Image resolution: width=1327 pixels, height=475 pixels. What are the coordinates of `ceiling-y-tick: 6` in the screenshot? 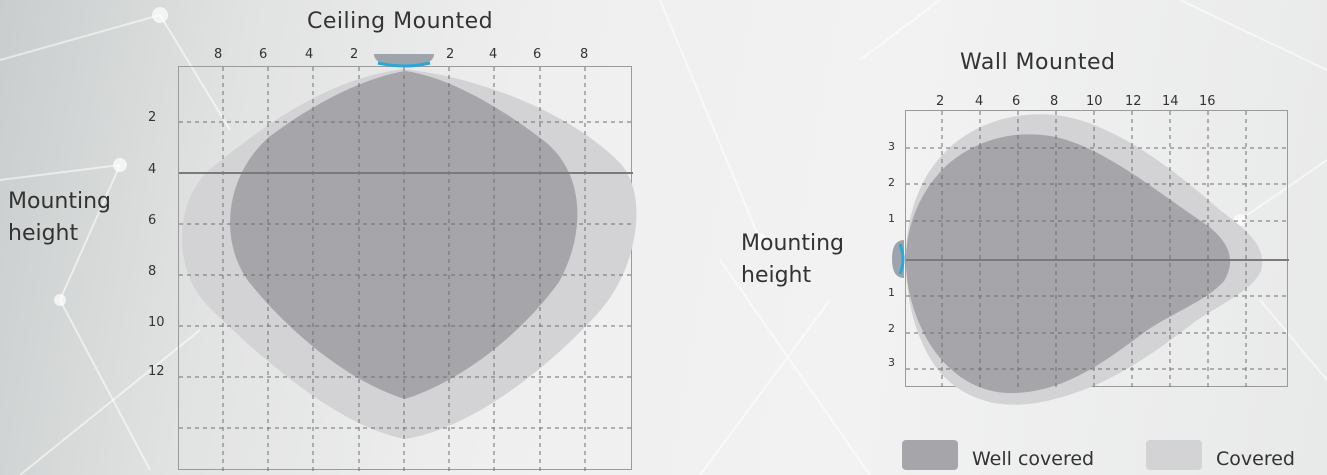 It's located at (152, 220).